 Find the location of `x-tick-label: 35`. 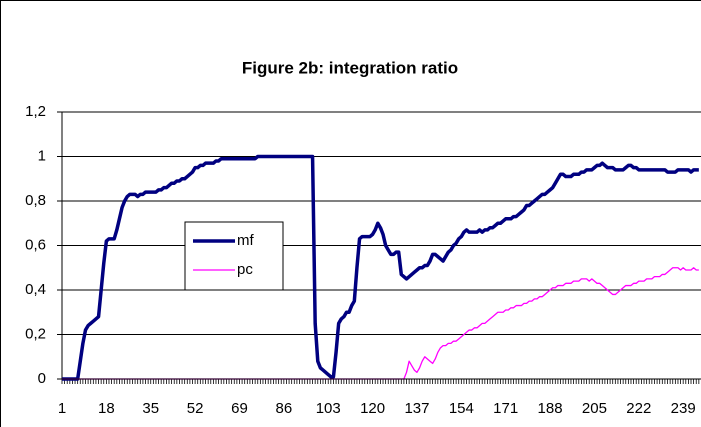

x-tick-label: 35 is located at coordinates (150, 408).